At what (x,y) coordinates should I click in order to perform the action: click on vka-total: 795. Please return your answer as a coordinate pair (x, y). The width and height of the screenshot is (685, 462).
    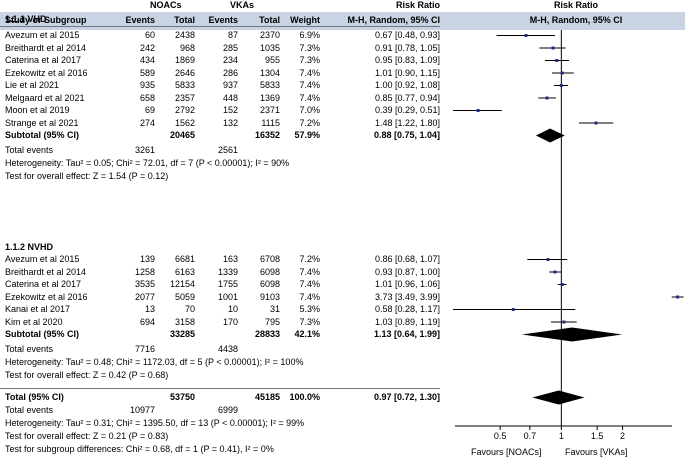
    Looking at the image, I should click on (272, 321).